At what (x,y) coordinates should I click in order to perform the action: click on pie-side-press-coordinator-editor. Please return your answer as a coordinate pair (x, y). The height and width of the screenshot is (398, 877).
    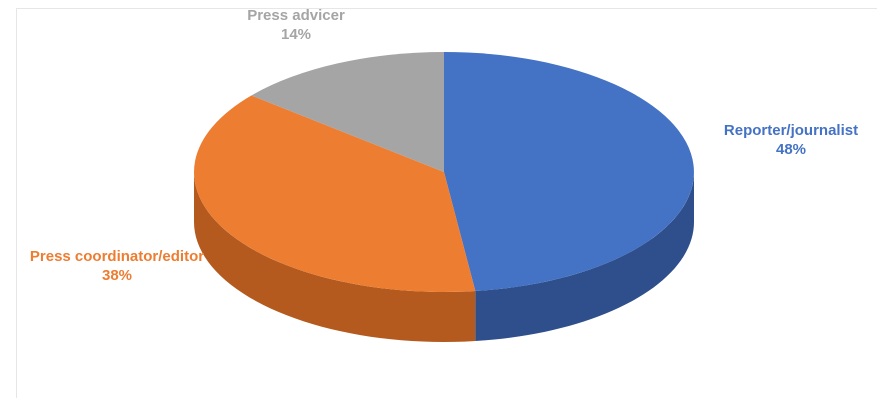
    Looking at the image, I should click on (335, 257).